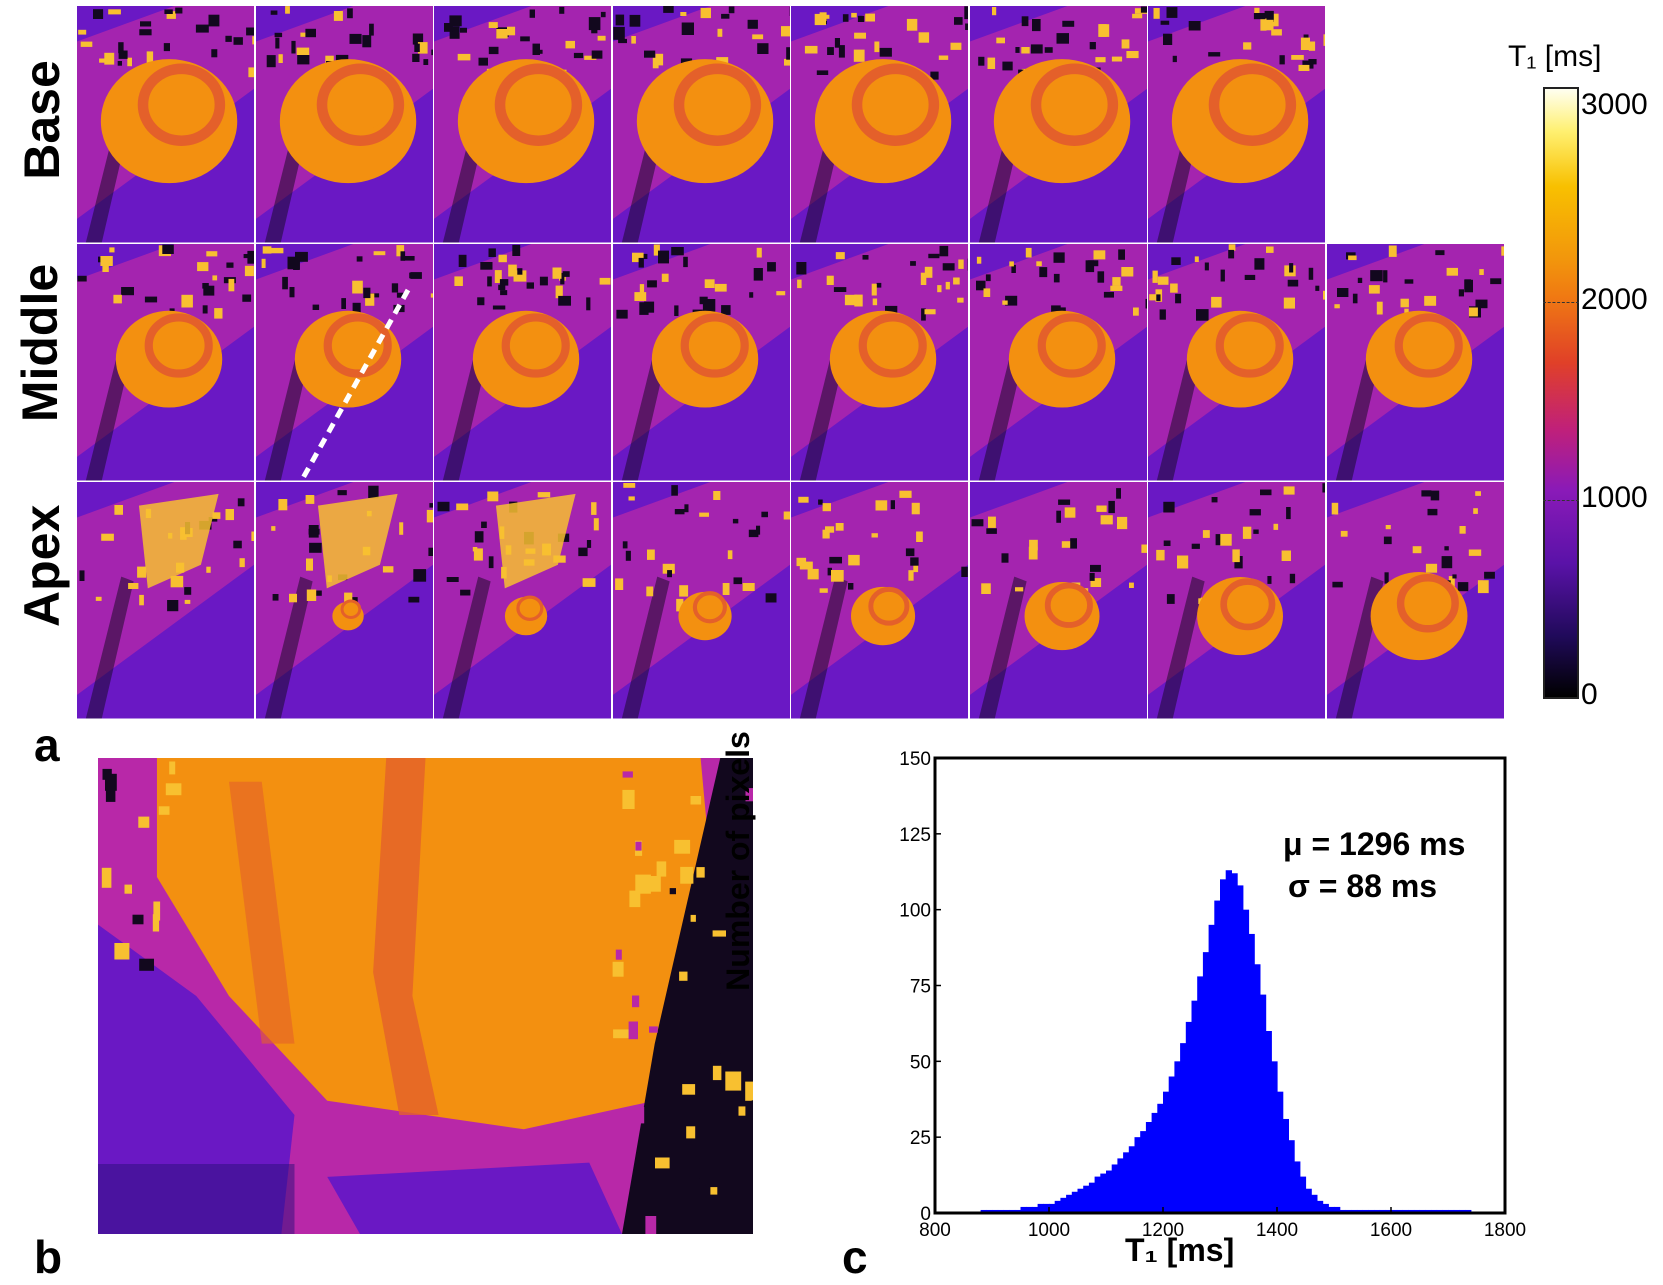 This screenshot has width=1663, height=1285. Describe the element at coordinates (701, 362) in the screenshot. I see `thumbnail-r2-c4` at that location.